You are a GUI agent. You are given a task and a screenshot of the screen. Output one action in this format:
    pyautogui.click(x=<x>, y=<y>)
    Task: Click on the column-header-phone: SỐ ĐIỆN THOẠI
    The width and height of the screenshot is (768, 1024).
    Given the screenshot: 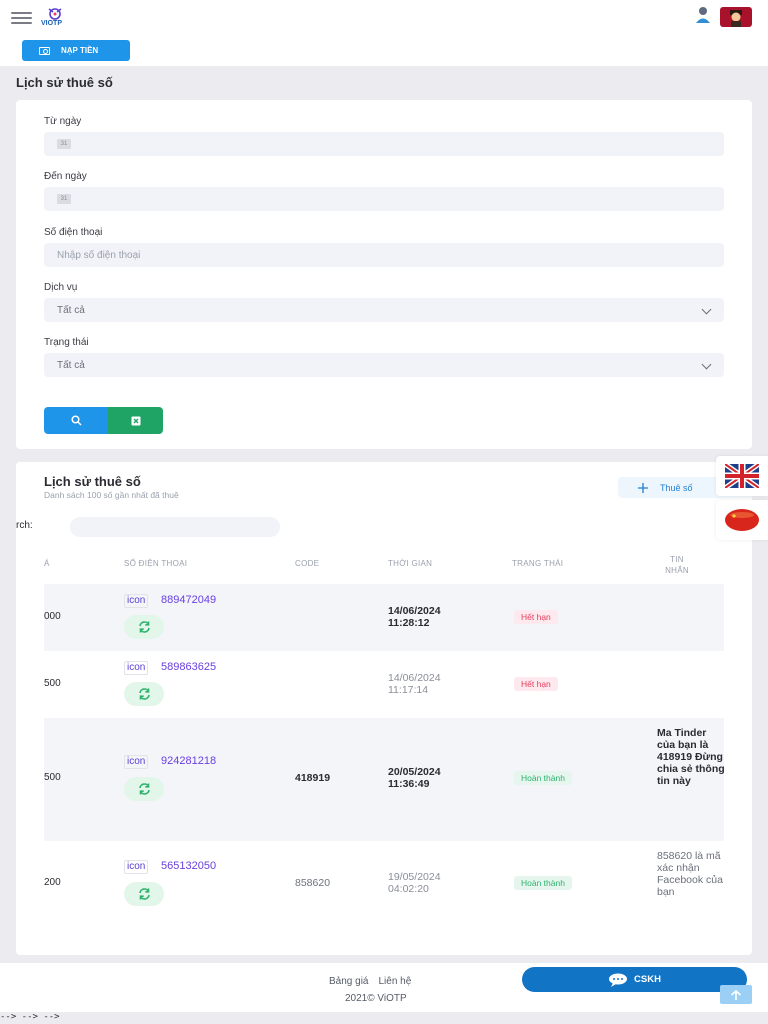 What is the action you would take?
    pyautogui.click(x=156, y=563)
    